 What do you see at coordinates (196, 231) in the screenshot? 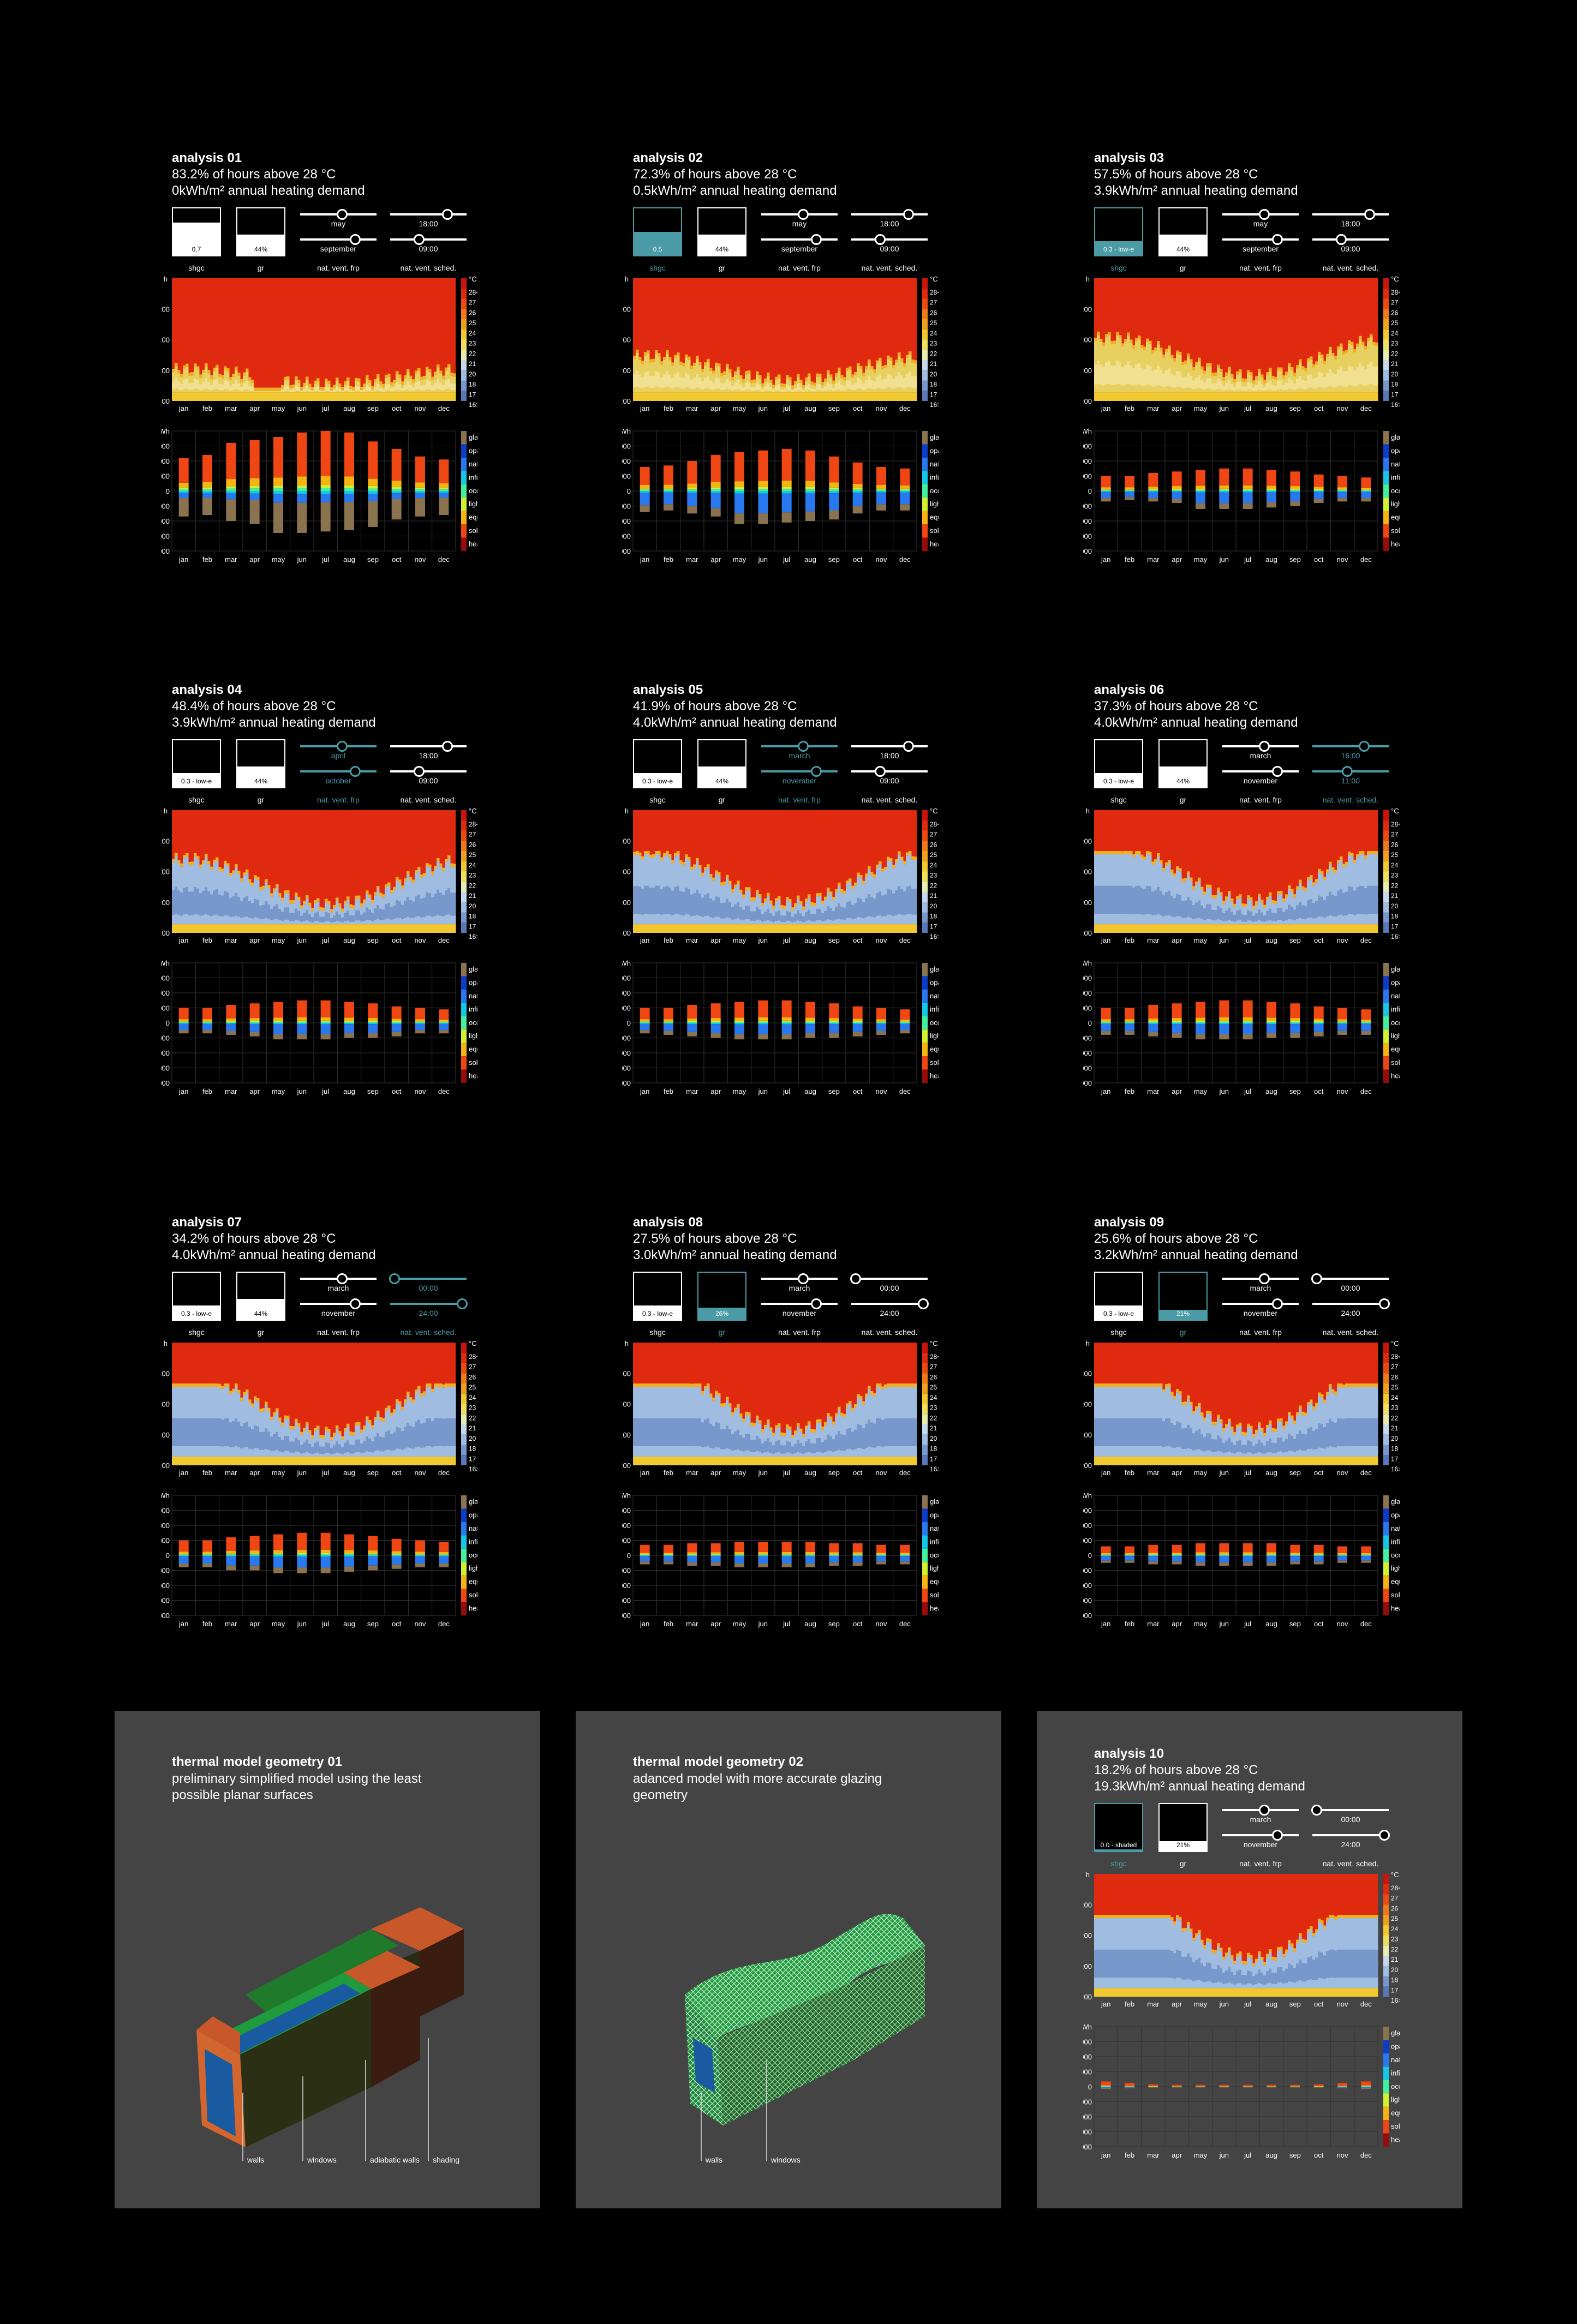
I see `shgc-swatch: 0.7` at bounding box center [196, 231].